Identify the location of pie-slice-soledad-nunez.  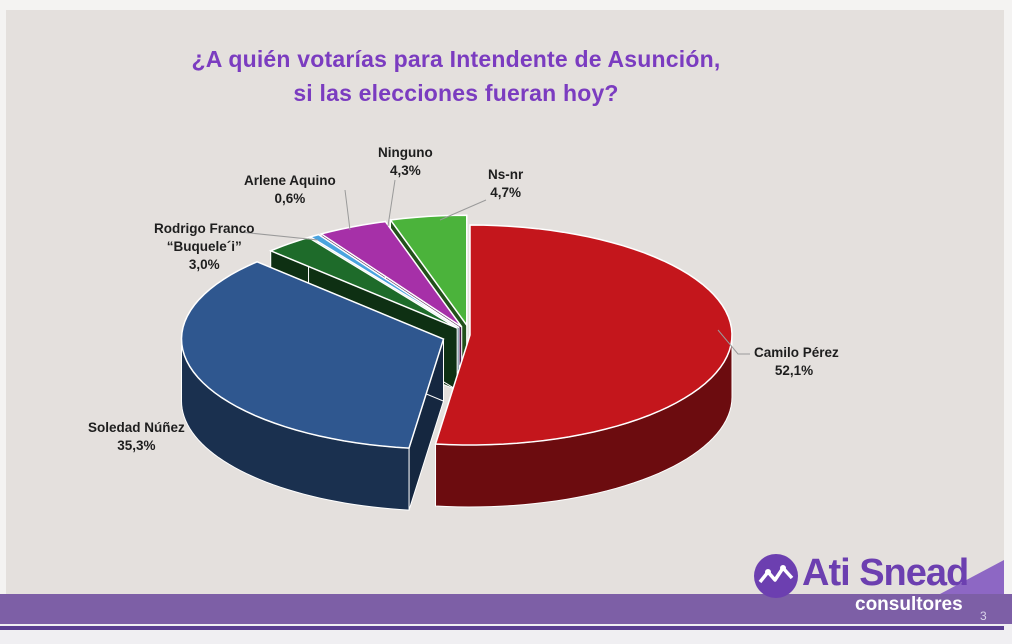
(312, 385).